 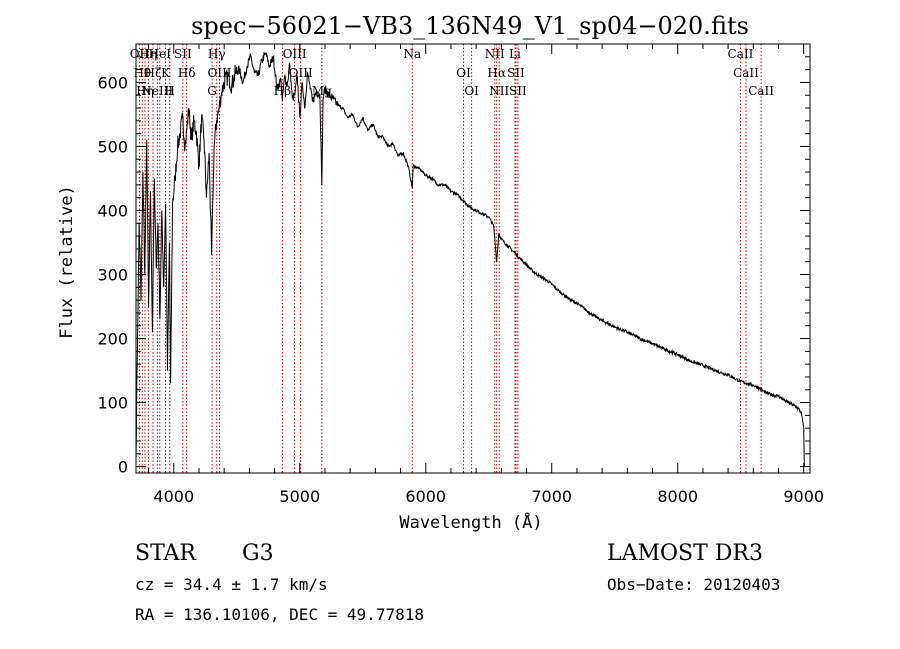 What do you see at coordinates (112, 210) in the screenshot?
I see `y-tick-label: 400` at bounding box center [112, 210].